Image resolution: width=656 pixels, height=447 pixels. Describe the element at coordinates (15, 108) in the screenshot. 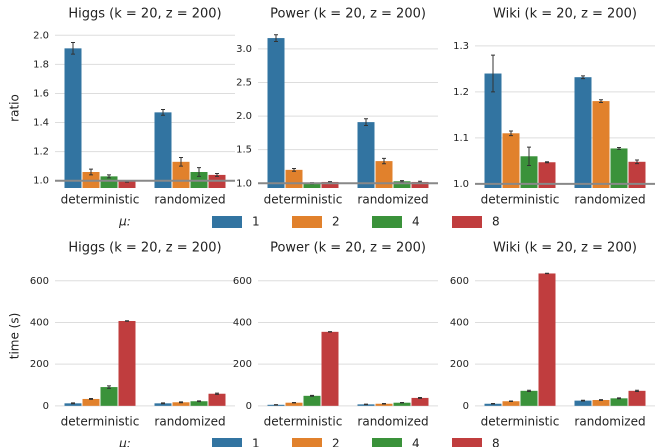

I see `y-axis-label: ratio` at that location.